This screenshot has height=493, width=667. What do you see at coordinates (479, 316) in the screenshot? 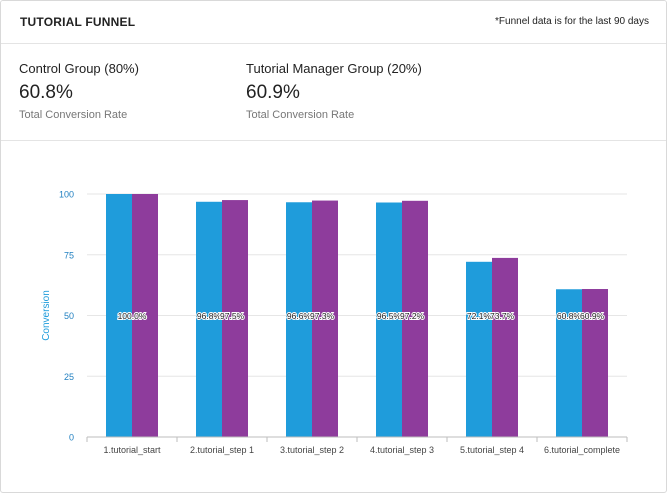
I see `data-label: 72.1%` at bounding box center [479, 316].